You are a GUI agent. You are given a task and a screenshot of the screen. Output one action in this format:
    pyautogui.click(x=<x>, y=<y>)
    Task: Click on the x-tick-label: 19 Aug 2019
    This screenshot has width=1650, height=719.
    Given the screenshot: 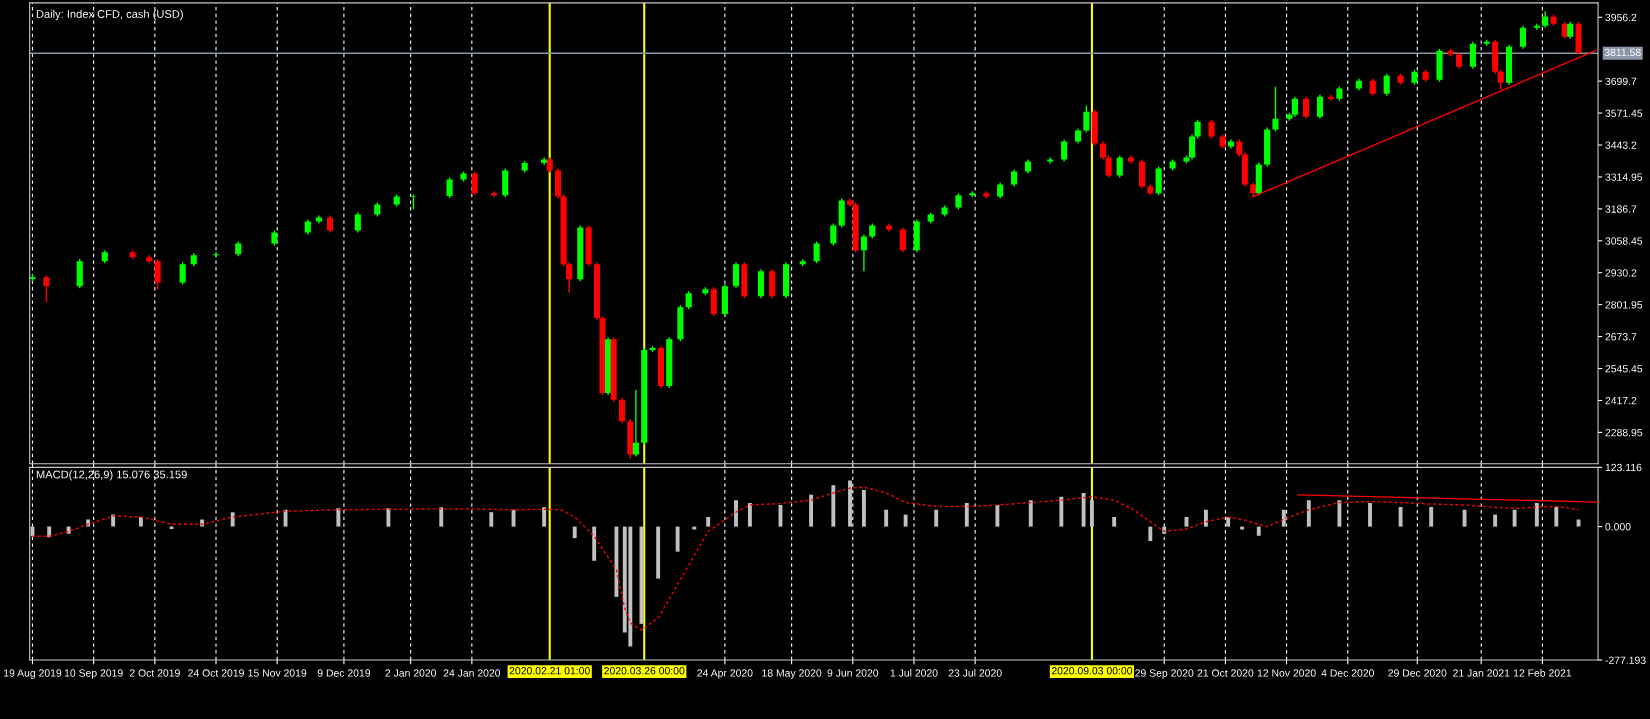 What is the action you would take?
    pyautogui.click(x=33, y=674)
    